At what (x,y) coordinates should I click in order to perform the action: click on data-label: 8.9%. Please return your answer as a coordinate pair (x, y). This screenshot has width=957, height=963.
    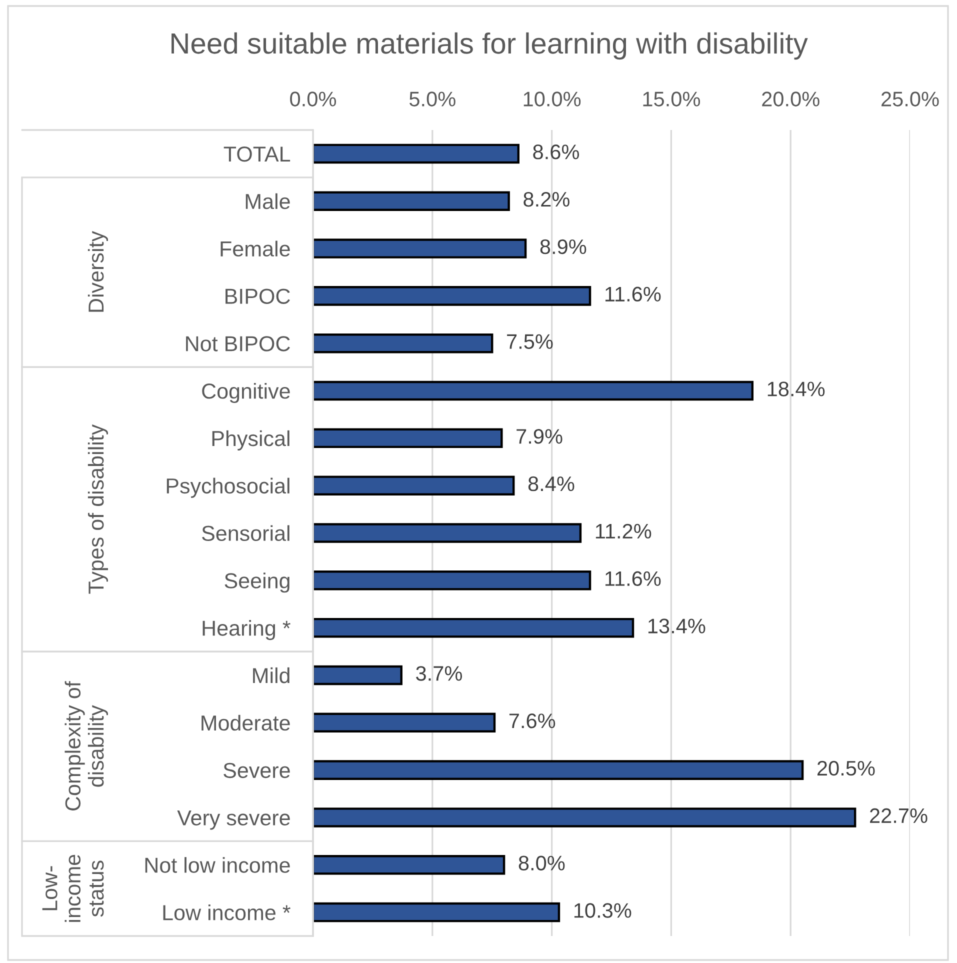
    Looking at the image, I should click on (563, 246).